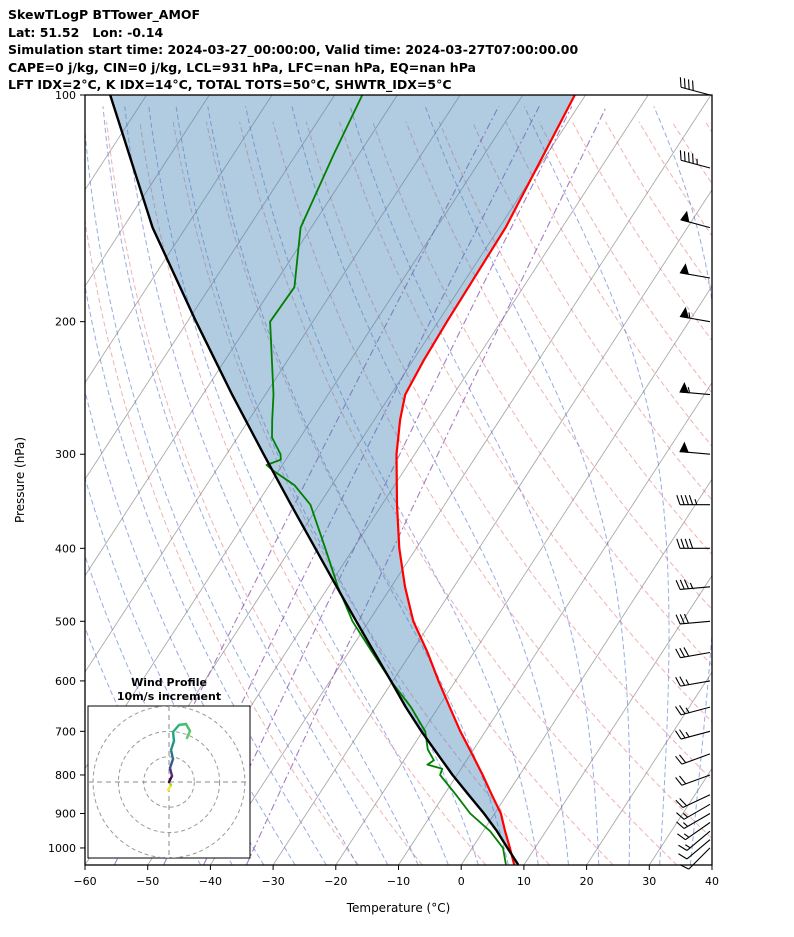  Describe the element at coordinates (169, 696) in the screenshot. I see `svg-text: 10m/s increment` at that location.